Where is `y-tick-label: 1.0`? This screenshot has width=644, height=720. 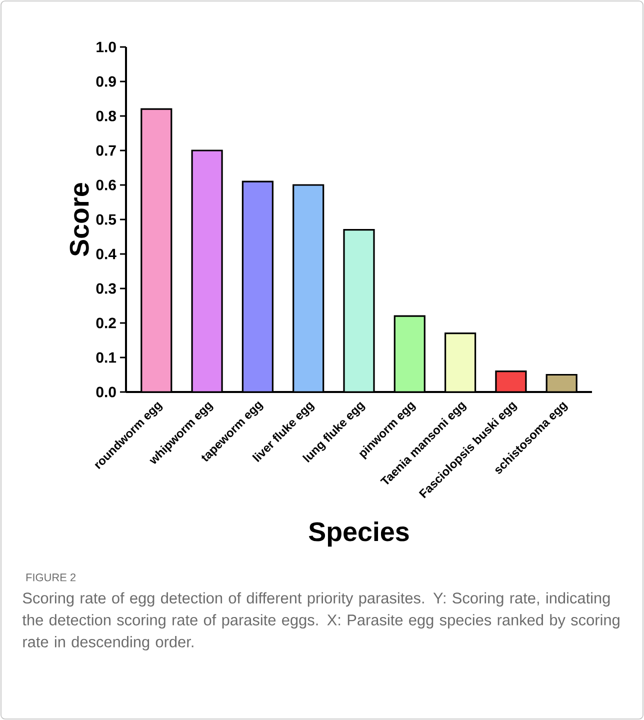
y-tick-label: 1.0 is located at coordinates (106, 47).